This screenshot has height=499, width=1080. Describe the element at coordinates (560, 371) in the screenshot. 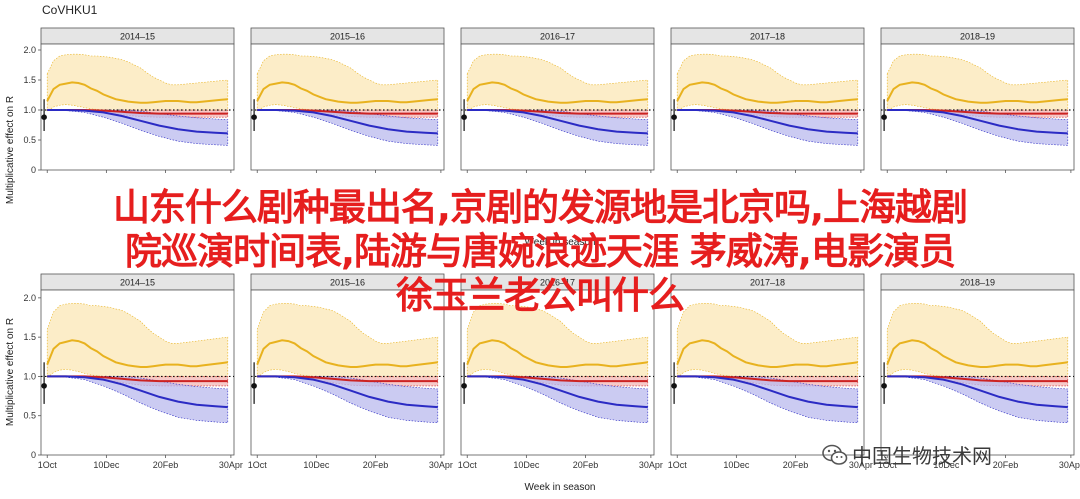

I see `panel-2-3: 2016–17 1Oct 10Dec 20Feb 30Apr` at that location.